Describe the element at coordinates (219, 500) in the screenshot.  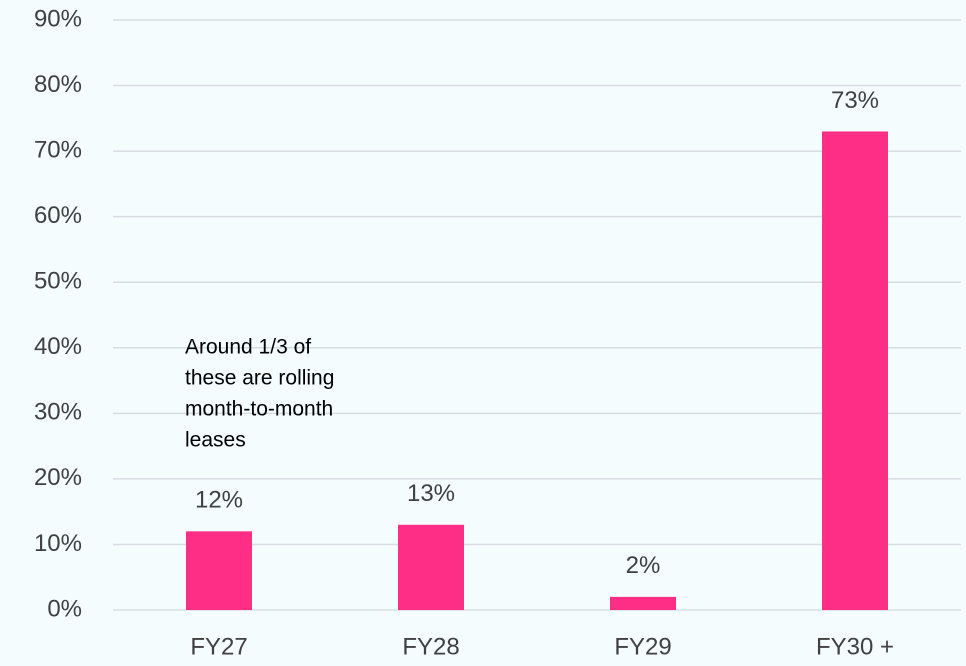
I see `value-label: 12%` at that location.